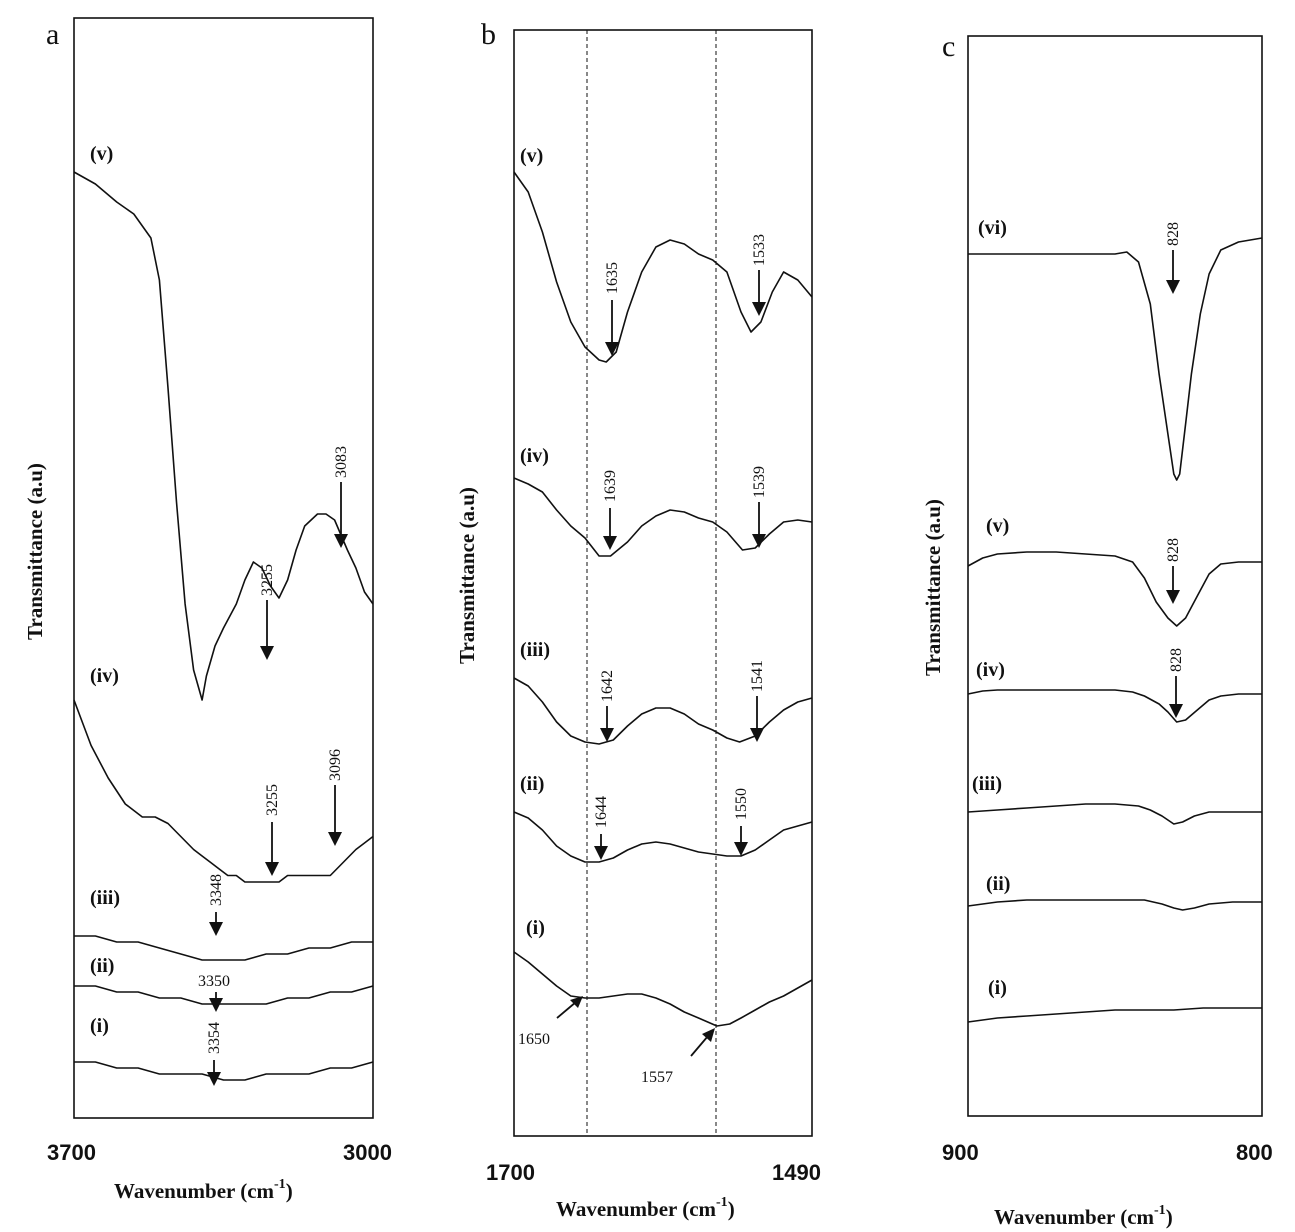 The height and width of the screenshot is (1232, 1295). Describe the element at coordinates (101, 154) in the screenshot. I see `panel-a-curve-label-1: (v)` at that location.